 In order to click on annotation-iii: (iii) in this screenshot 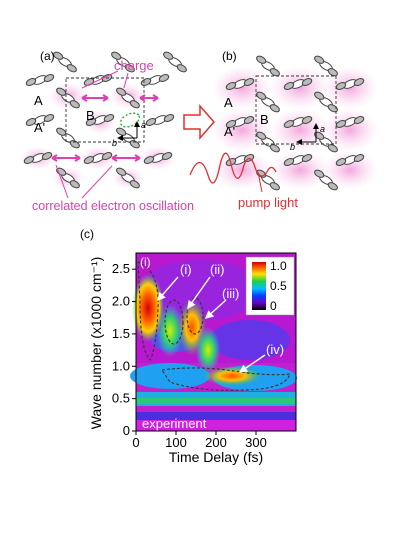, I will do `click(230, 293)`.